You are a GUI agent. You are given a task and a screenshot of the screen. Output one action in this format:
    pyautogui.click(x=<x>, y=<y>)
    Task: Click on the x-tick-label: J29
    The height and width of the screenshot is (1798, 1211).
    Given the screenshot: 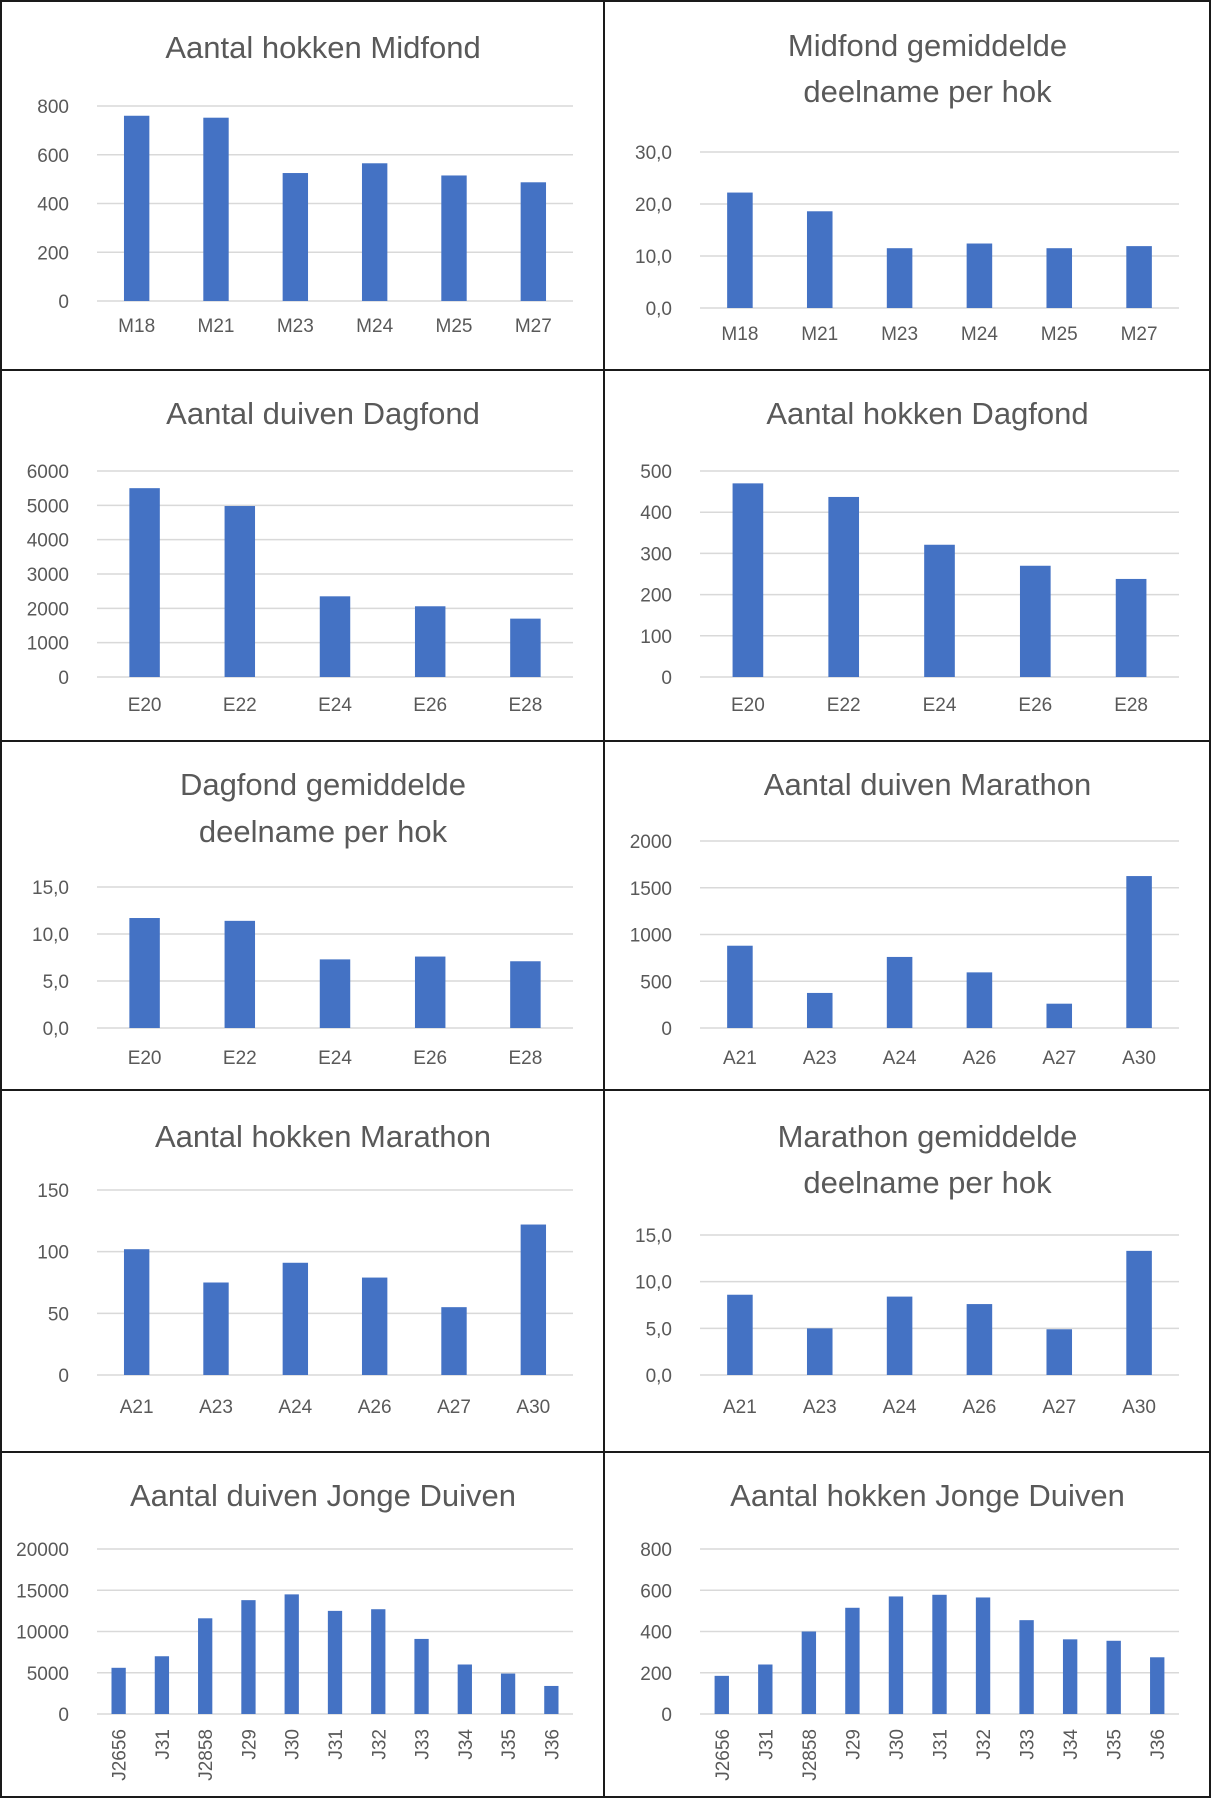 What is the action you would take?
    pyautogui.click(x=853, y=1744)
    